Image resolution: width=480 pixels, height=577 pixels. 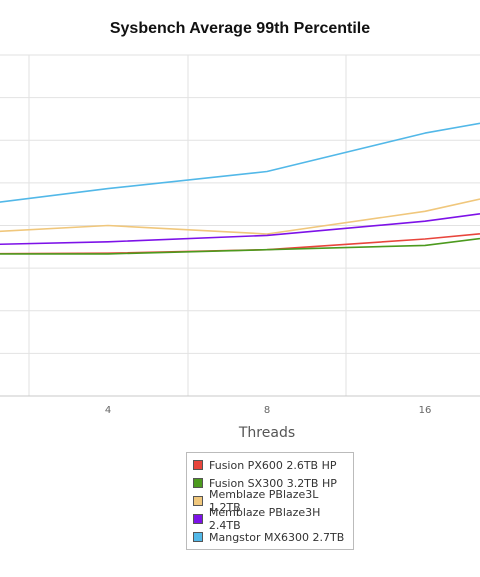 What do you see at coordinates (263, 501) in the screenshot?
I see `legend-label: Memblaze PBlaze3L 1.2TB` at bounding box center [263, 501].